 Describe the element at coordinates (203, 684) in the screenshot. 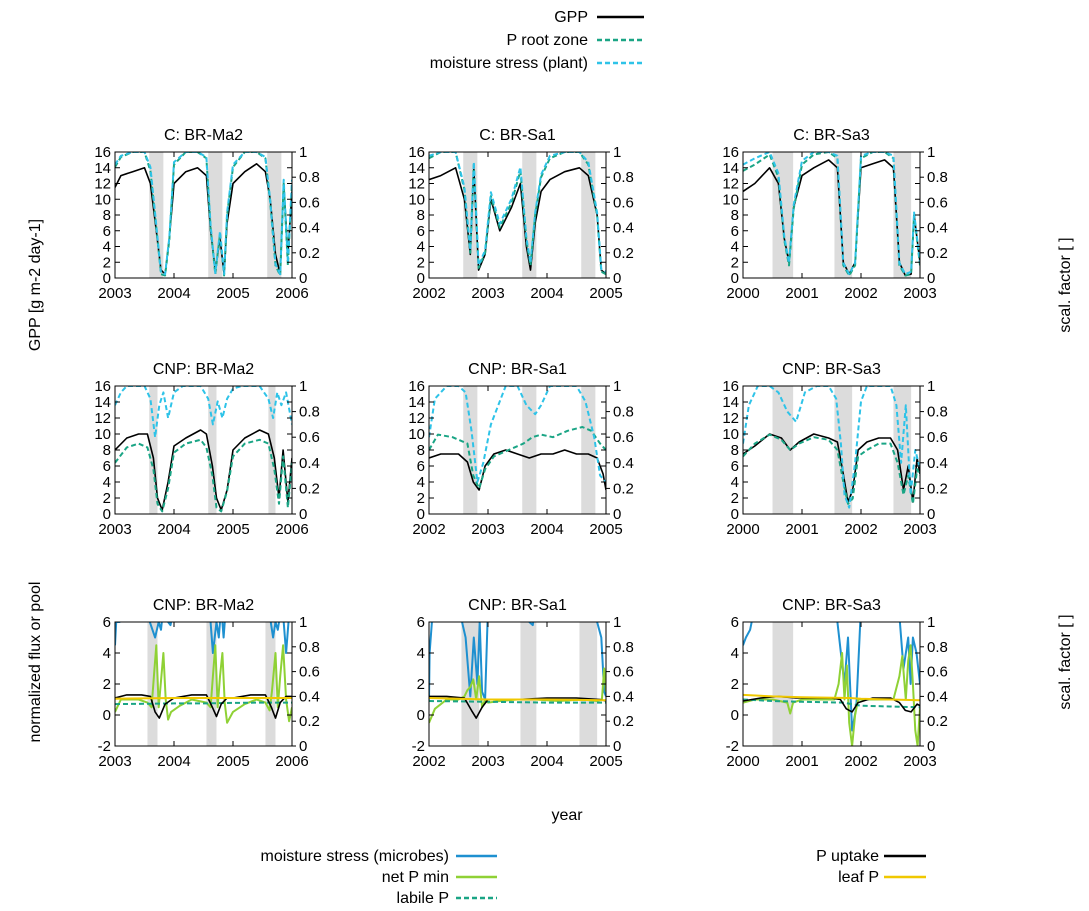

I see `series-line-net-p-min` at that location.